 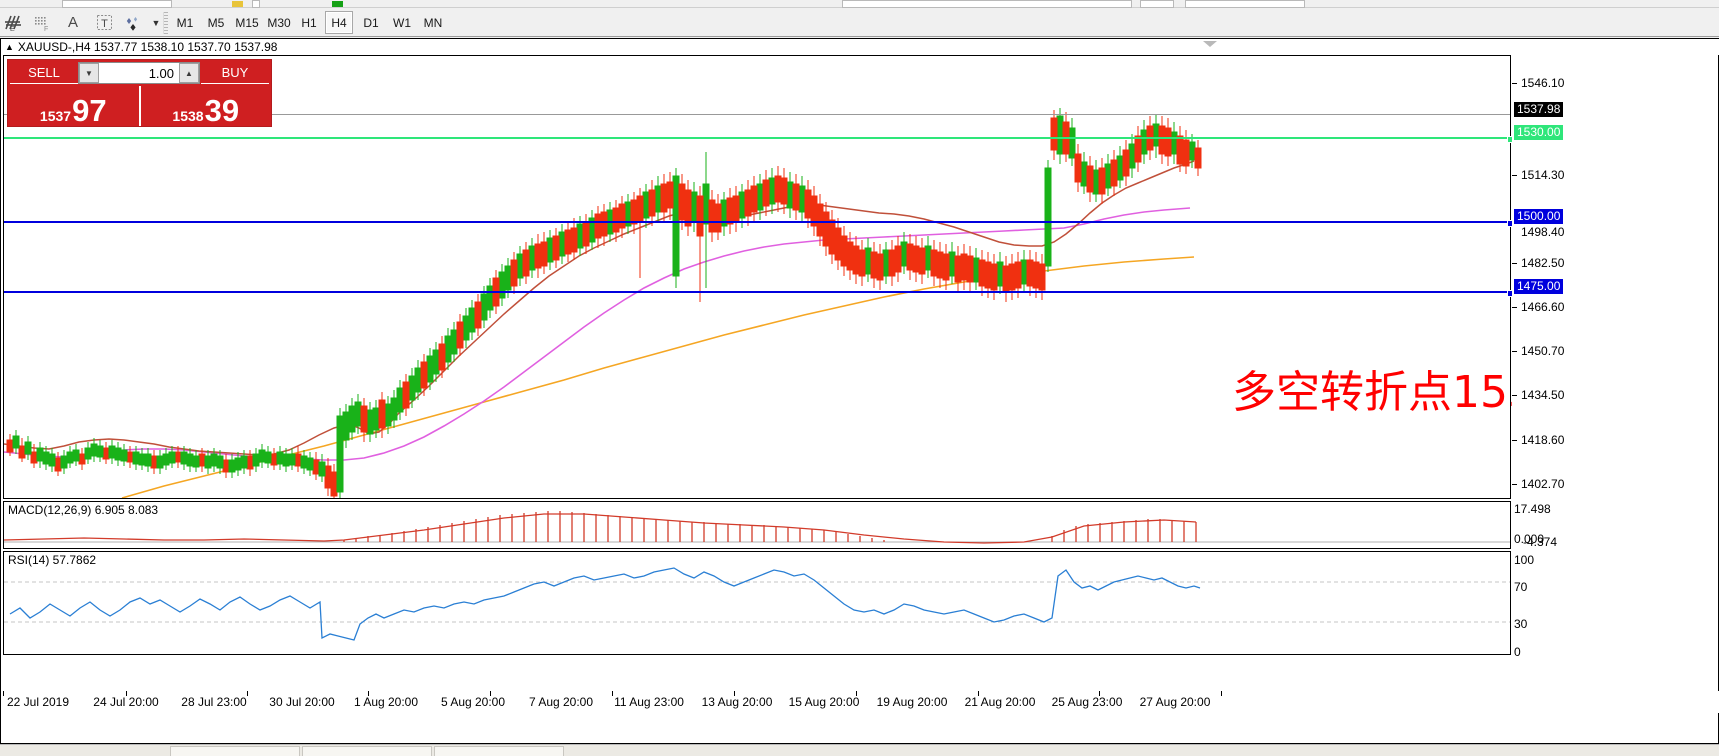 I want to click on chart-annotation-text: 多空转折点1530, so click(x=1398, y=392).